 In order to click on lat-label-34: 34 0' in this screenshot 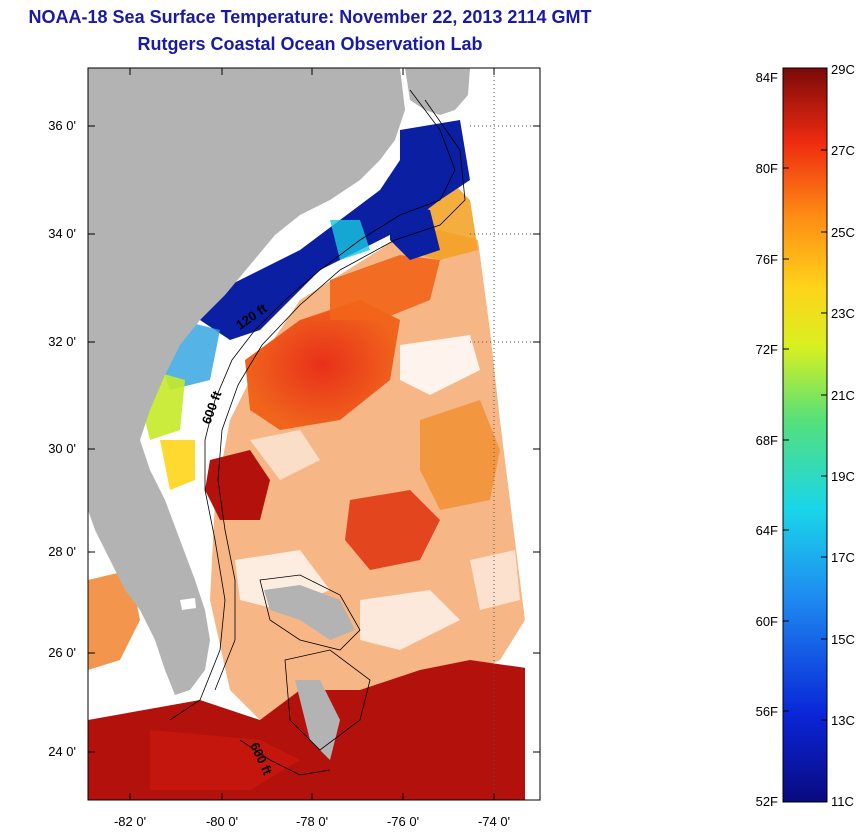, I will do `click(62, 233)`.